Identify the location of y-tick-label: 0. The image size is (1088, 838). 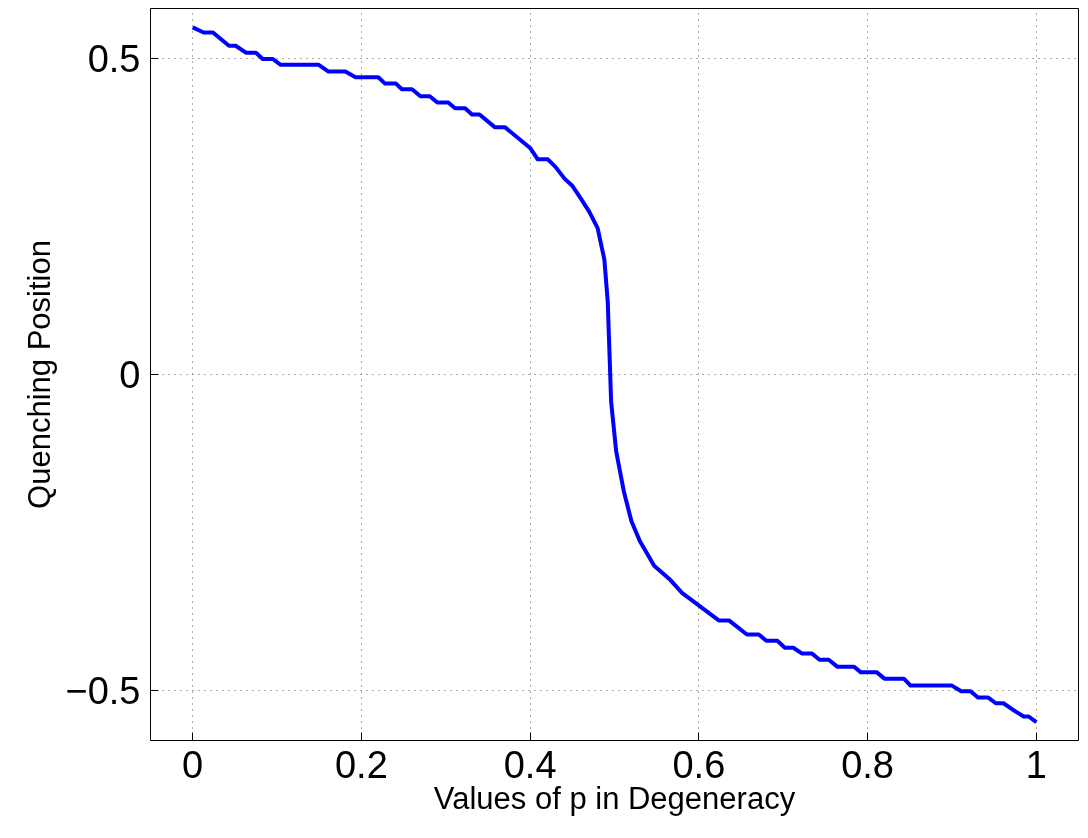
(130, 375).